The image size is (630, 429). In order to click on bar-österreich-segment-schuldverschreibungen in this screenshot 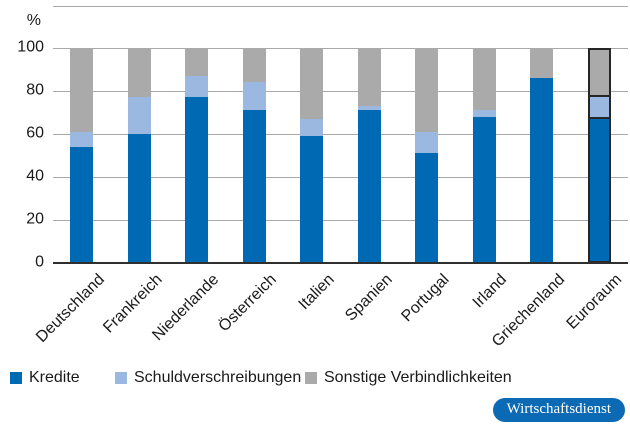, I will do `click(254, 96)`.